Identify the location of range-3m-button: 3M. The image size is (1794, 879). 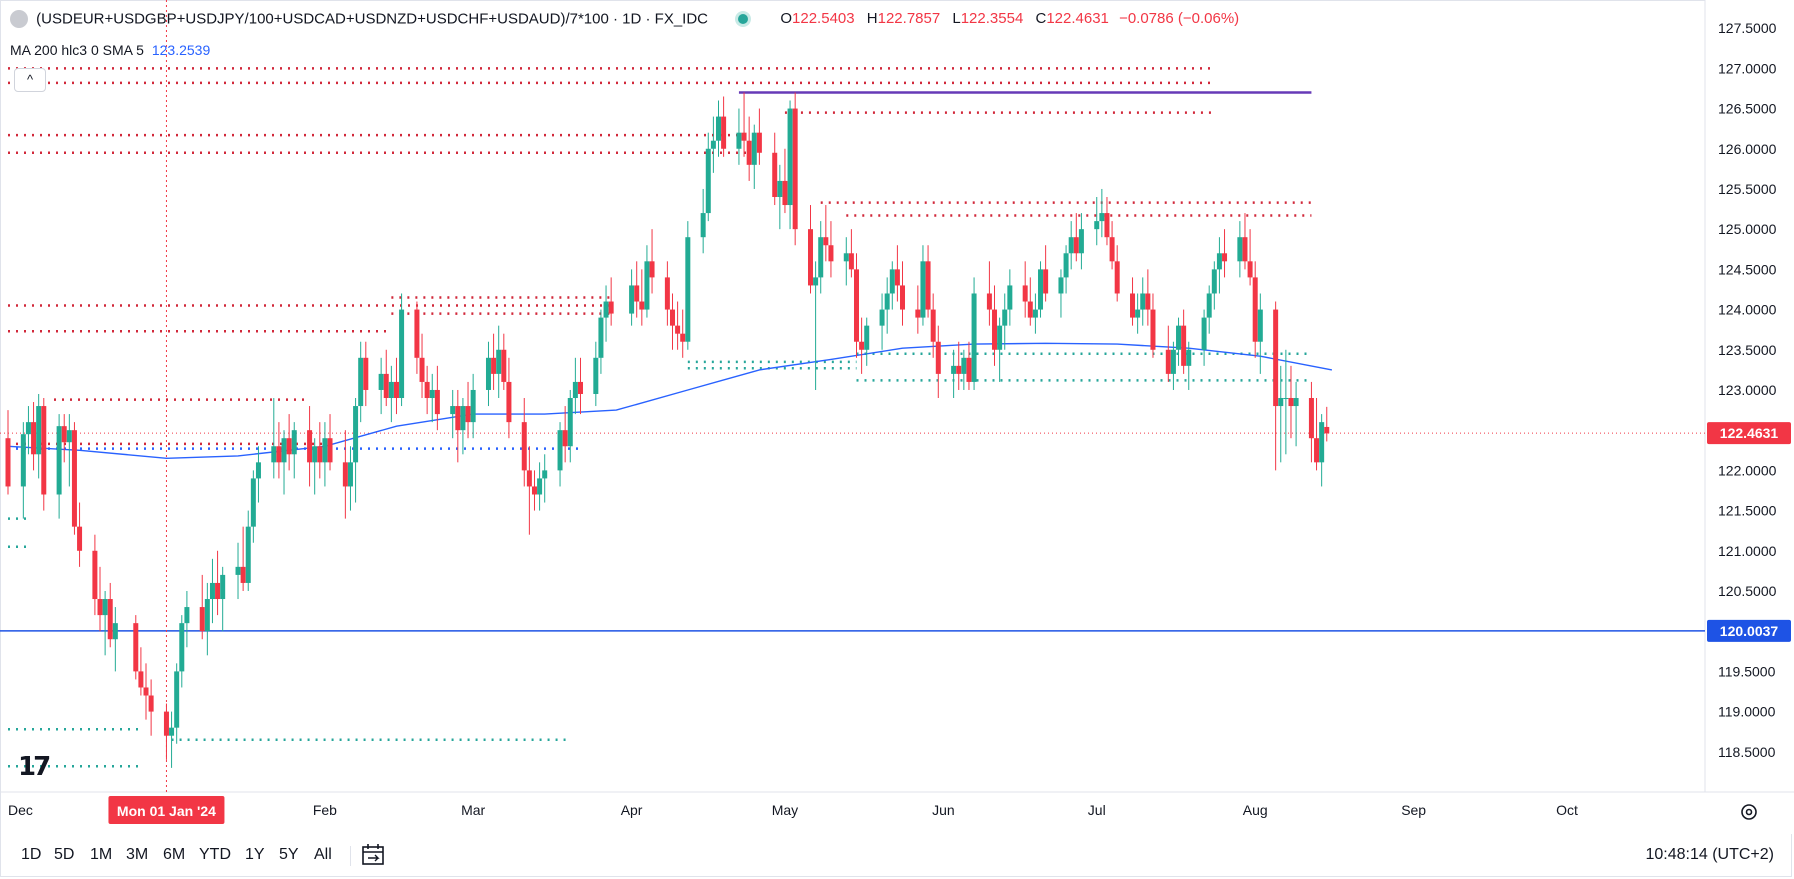
(137, 854).